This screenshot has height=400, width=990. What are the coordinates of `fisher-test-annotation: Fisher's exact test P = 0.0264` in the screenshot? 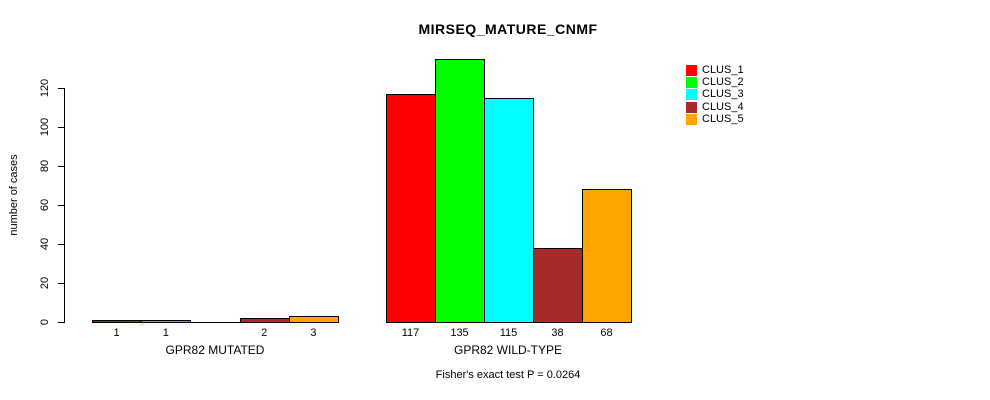 It's located at (508, 375).